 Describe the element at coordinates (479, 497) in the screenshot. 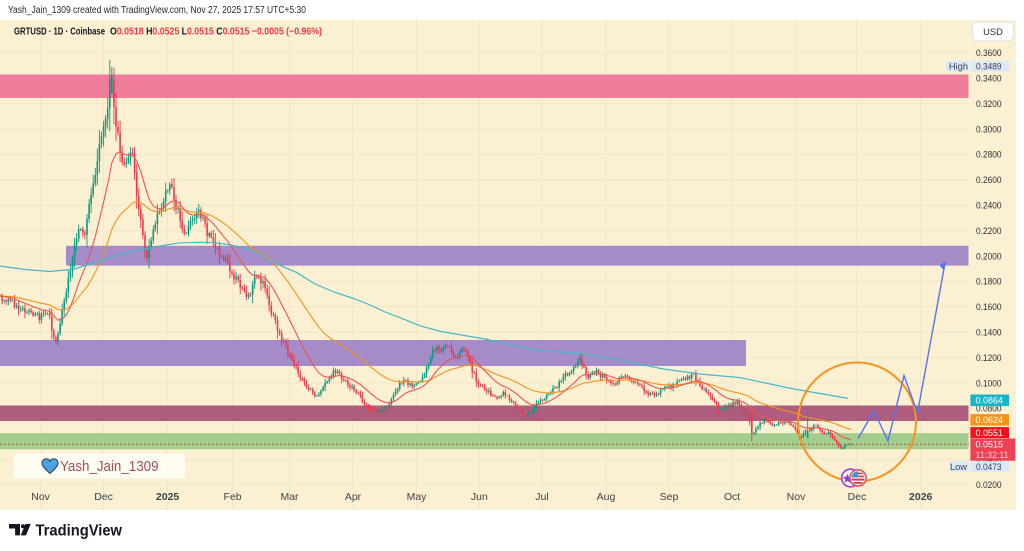

I see `svg-text: Jun` at that location.